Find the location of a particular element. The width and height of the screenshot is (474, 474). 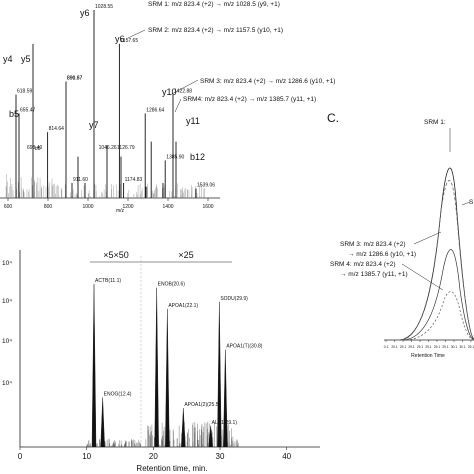

chromatogram-x-tick-label: 10 is located at coordinates (86, 456).